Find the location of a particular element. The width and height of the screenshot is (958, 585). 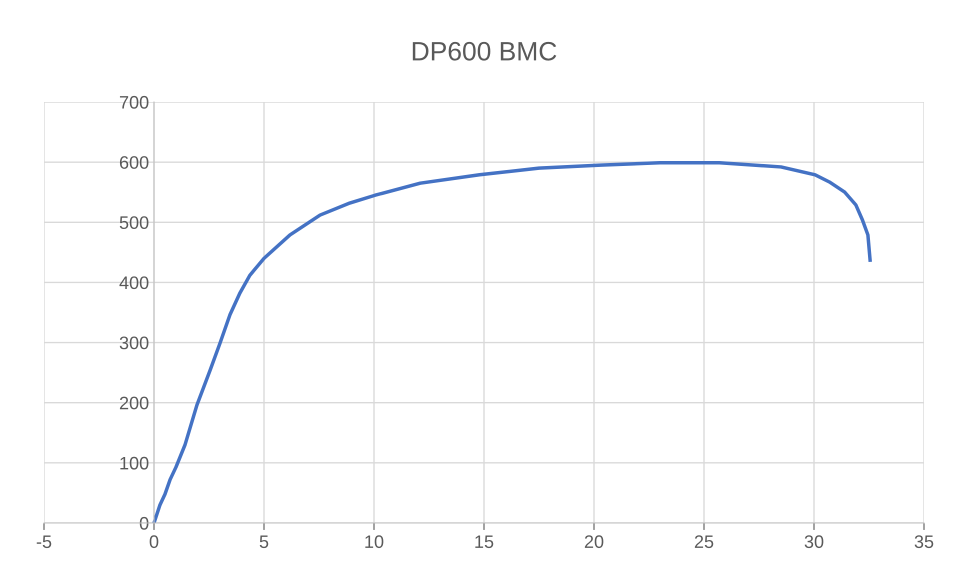

y-tick-label: 600 is located at coordinates (134, 162).